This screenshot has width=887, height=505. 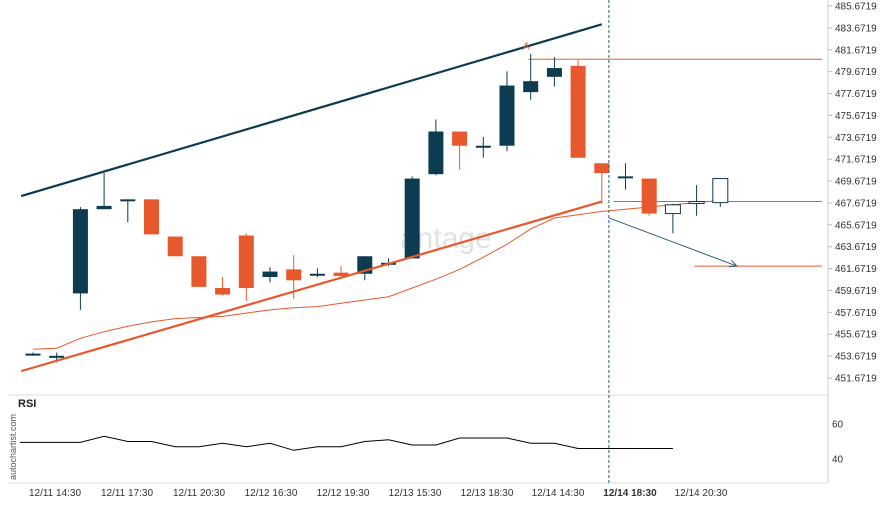 What do you see at coordinates (526, 46) in the screenshot?
I see `pattern-point-label: A` at bounding box center [526, 46].